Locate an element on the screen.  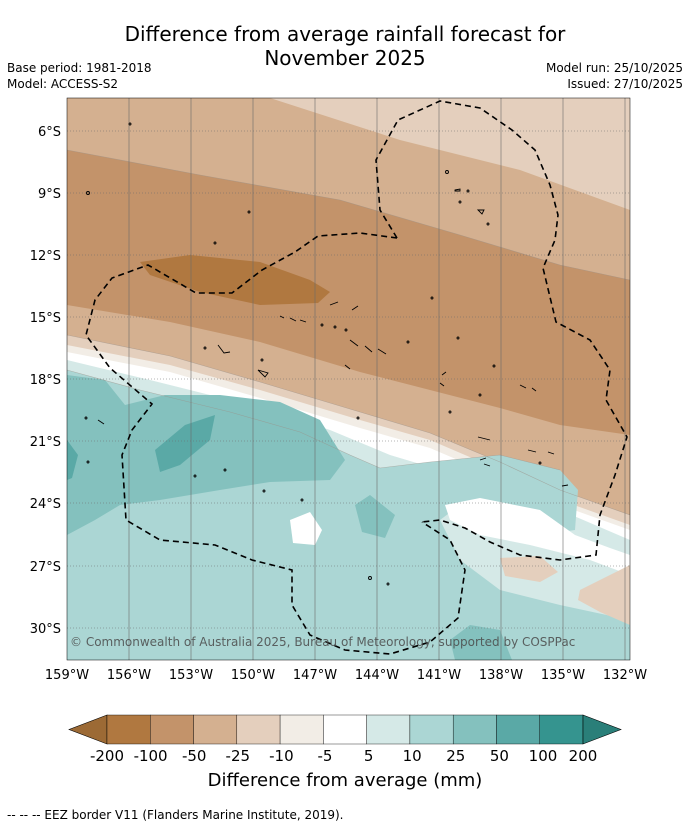
lon-label: 153°W is located at coordinates (191, 675).